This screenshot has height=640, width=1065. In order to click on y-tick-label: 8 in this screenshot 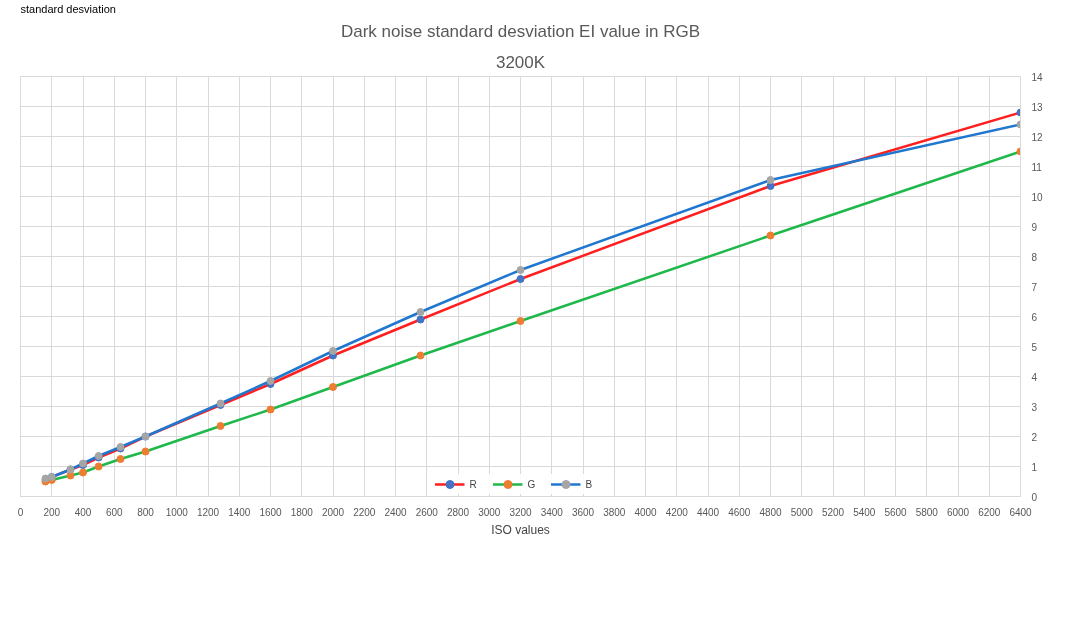, I will do `click(1034, 257)`.